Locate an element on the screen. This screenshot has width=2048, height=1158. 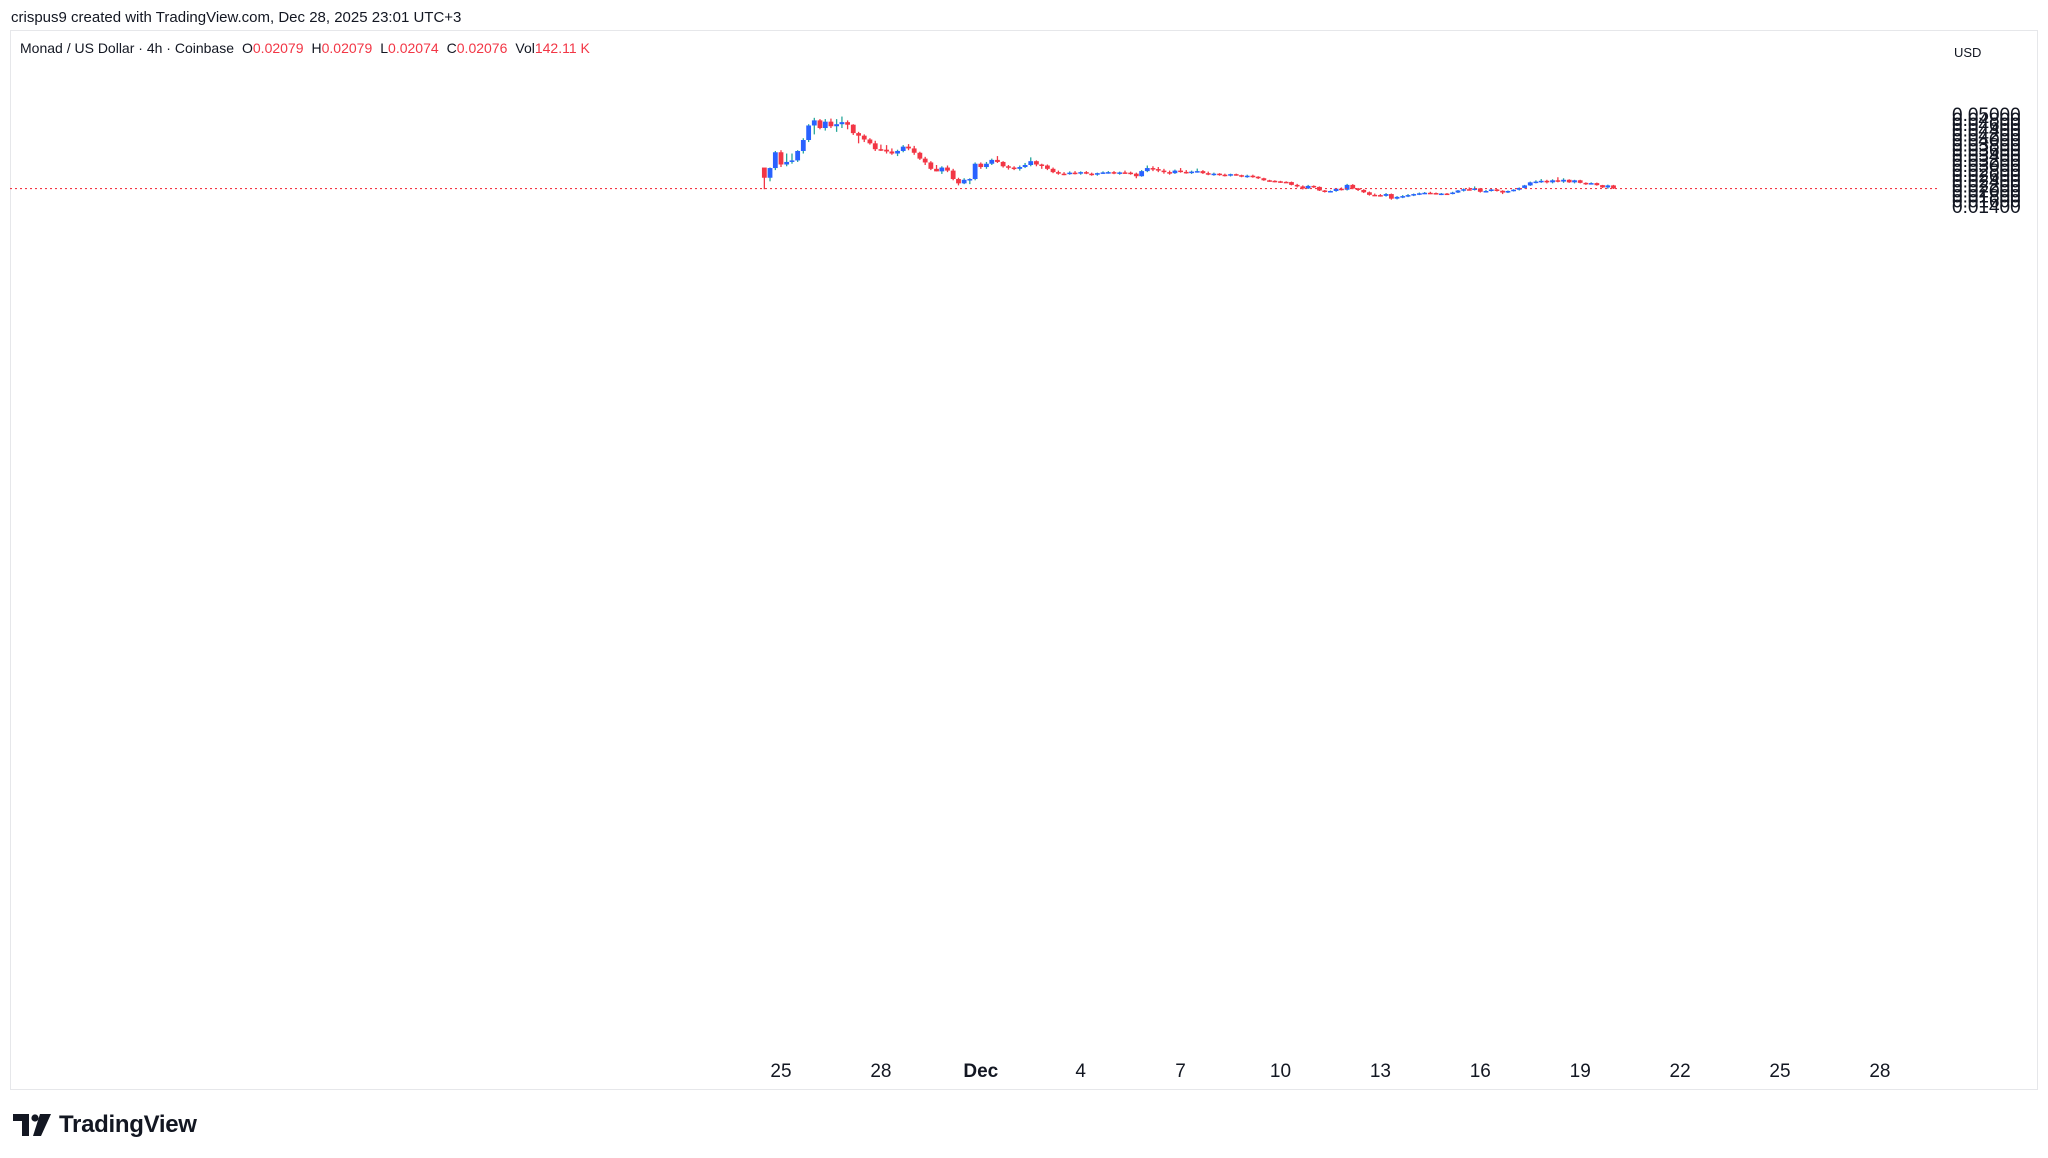
tradingview-logo: TradingView is located at coordinates (105, 1125).